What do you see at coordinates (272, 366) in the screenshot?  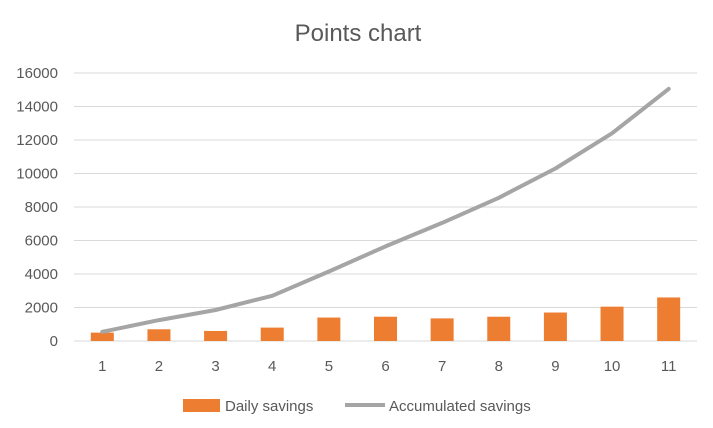 I see `x-tick-label: 4` at bounding box center [272, 366].